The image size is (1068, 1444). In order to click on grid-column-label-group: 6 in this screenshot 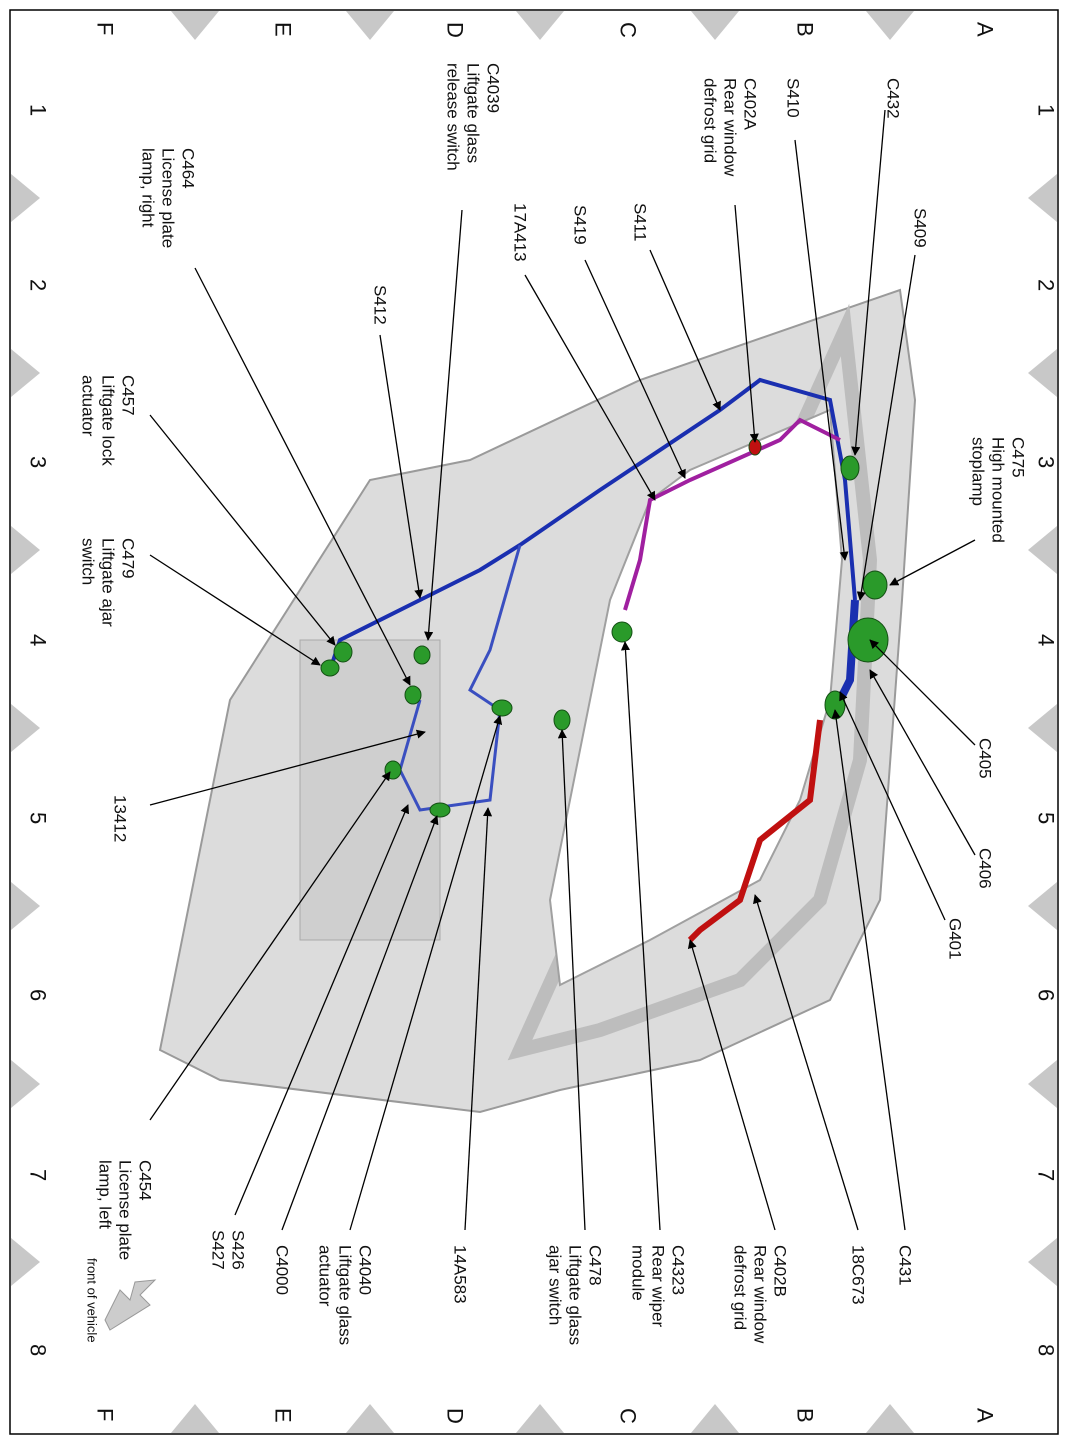, I will do `click(1046, 995)`.